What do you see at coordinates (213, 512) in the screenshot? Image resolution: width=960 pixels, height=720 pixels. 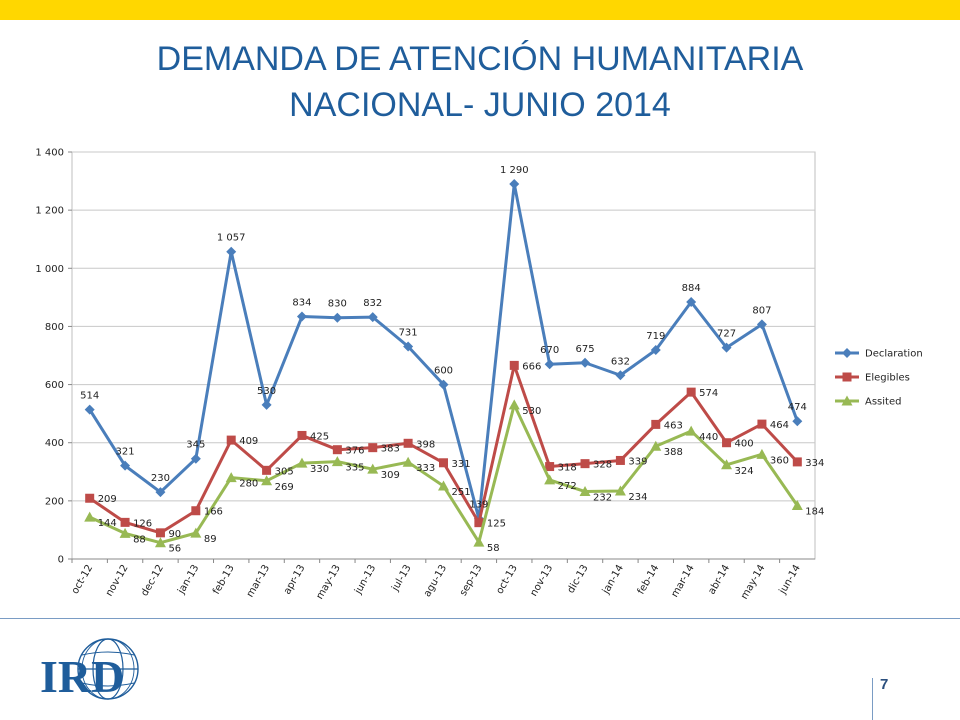 I see `data-label: 166` at bounding box center [213, 512].